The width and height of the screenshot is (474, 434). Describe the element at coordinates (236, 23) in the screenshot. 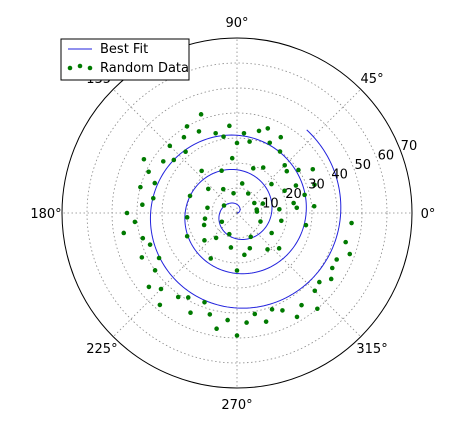

I see `angle-tick-90: 90°` at that location.